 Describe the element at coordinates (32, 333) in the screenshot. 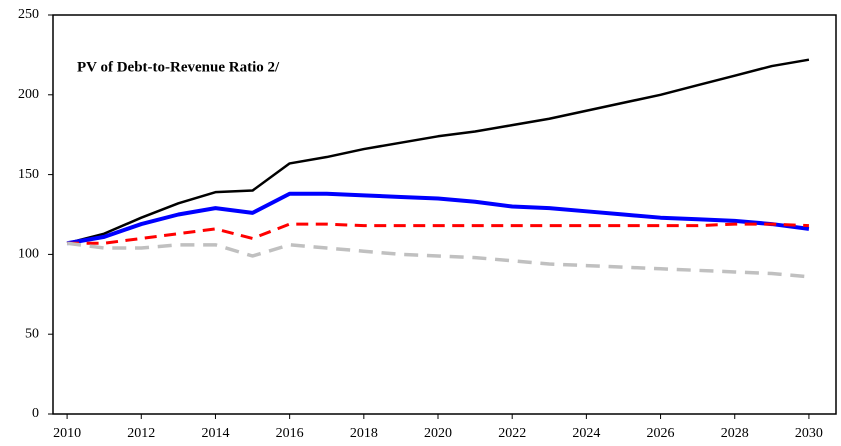

I see `y-tick-label: 50` at that location.